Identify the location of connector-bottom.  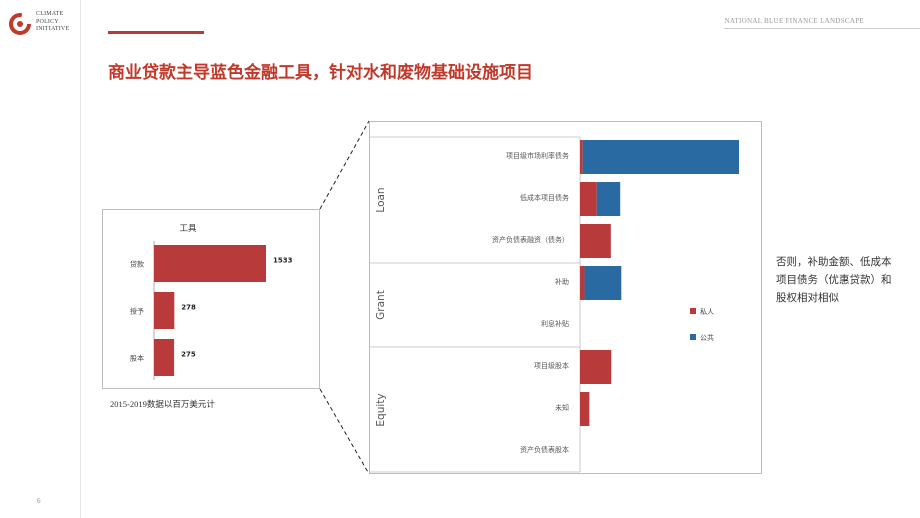
(344, 431).